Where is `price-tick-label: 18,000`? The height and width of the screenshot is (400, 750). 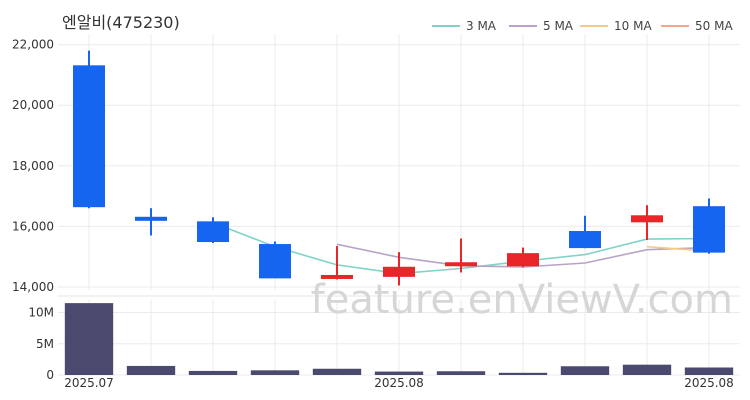
price-tick-label: 18,000 is located at coordinates (33, 166).